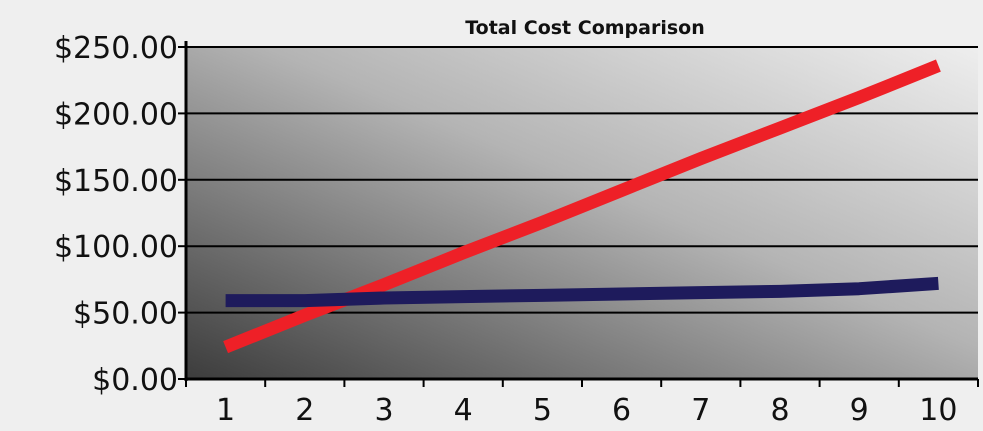 Image resolution: width=983 pixels, height=431 pixels. Describe the element at coordinates (383, 410) in the screenshot. I see `x-tick-label: 3` at that location.